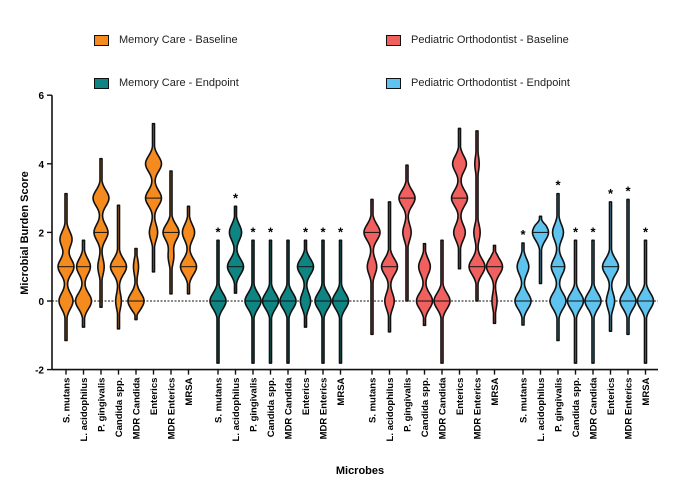 This screenshot has width=678, height=504. What do you see at coordinates (25, 232) in the screenshot?
I see `y-axis-label: Microbial Burden Score` at bounding box center [25, 232].